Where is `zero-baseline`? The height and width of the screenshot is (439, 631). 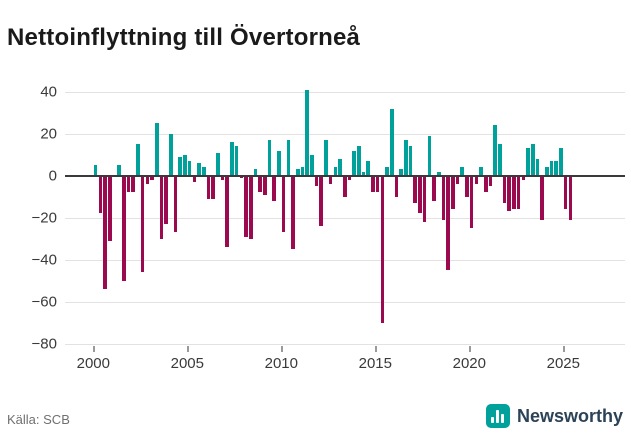 zero-baseline is located at coordinates (345, 175).